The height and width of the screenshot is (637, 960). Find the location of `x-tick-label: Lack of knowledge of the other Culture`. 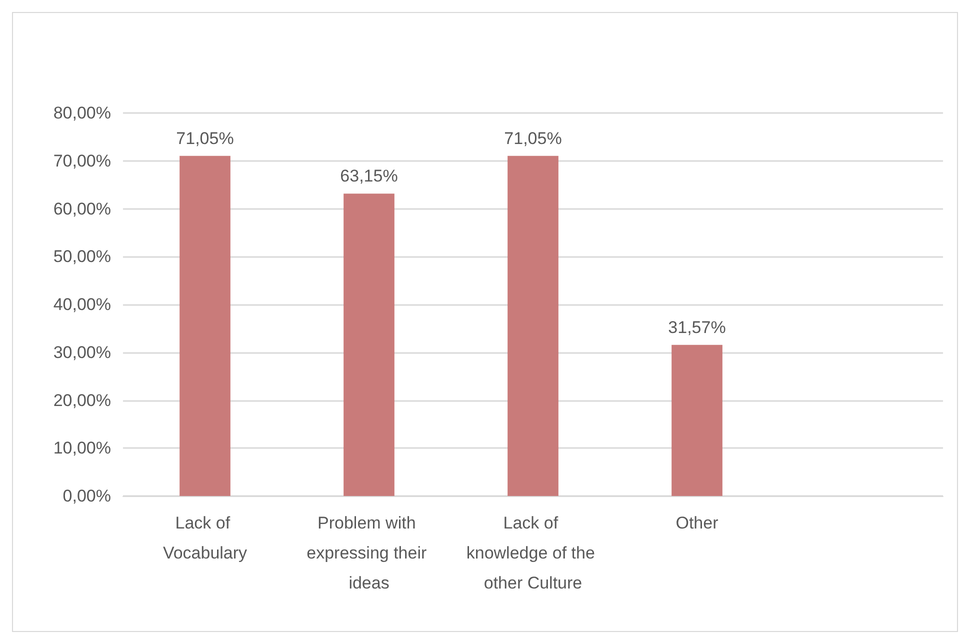

x-tick-label: Lack of knowledge of the other Culture is located at coordinates (533, 553).